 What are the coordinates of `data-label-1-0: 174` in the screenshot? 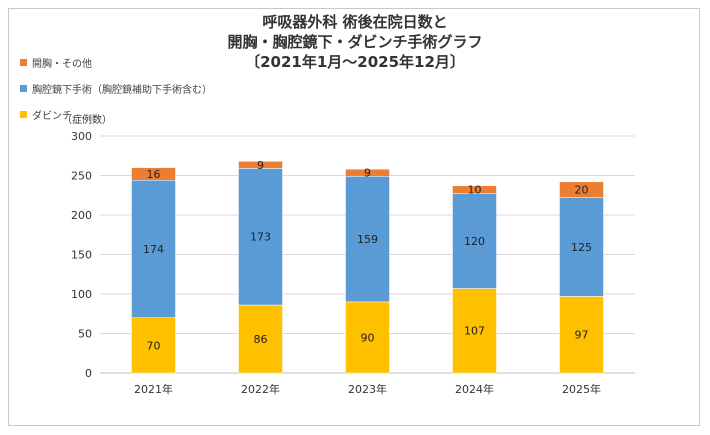 It's located at (153, 249).